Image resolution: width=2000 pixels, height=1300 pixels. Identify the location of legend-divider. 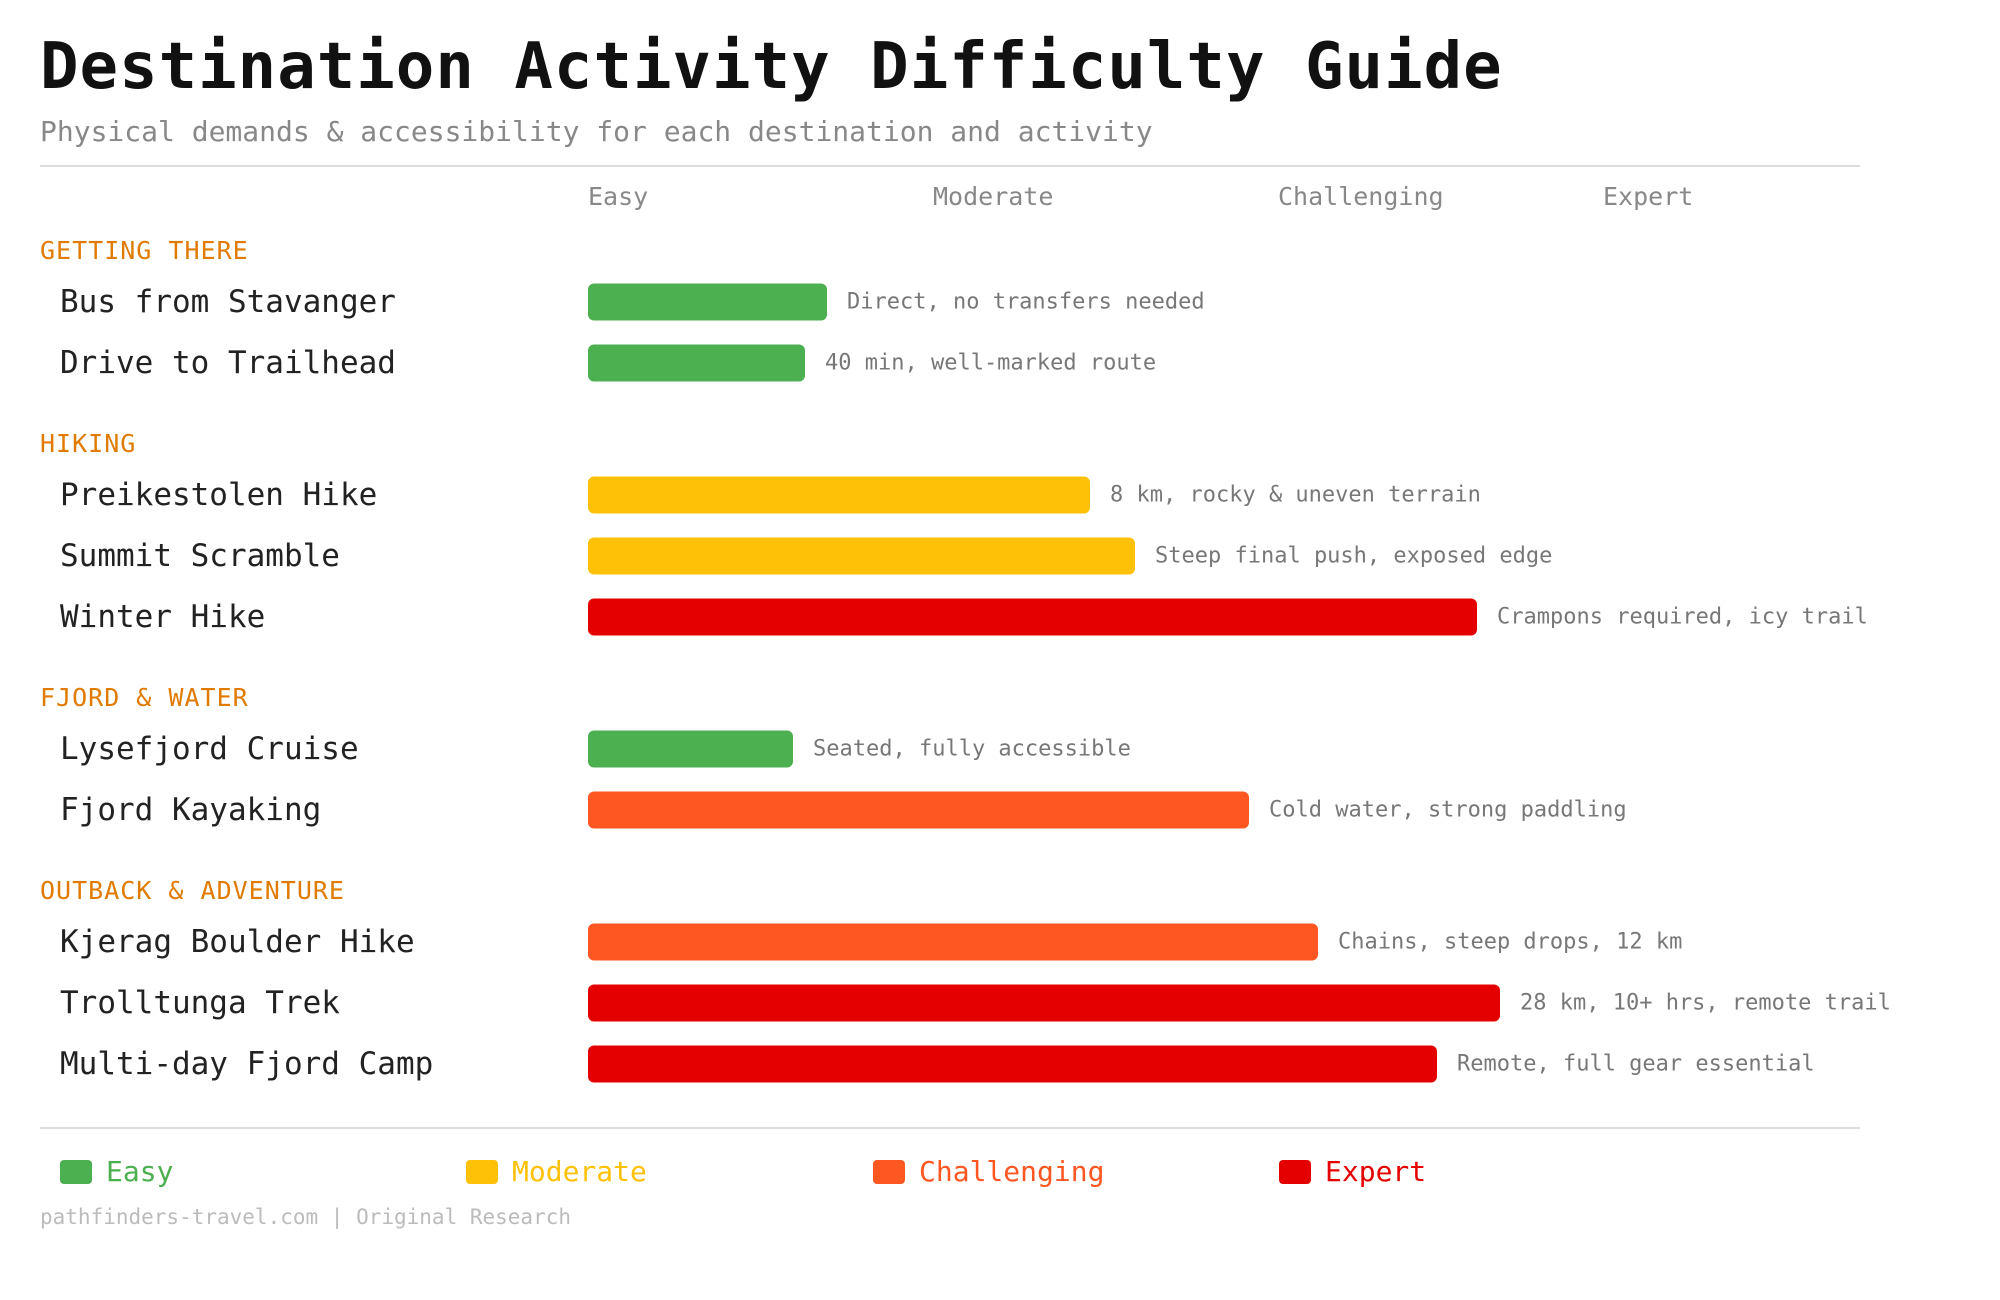
(950, 1128).